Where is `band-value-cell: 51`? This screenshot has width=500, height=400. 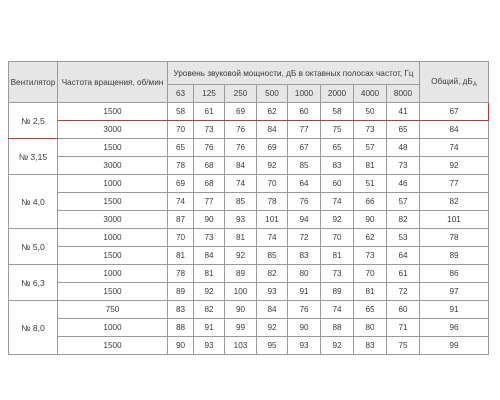 band-value-cell: 51 is located at coordinates (370, 183).